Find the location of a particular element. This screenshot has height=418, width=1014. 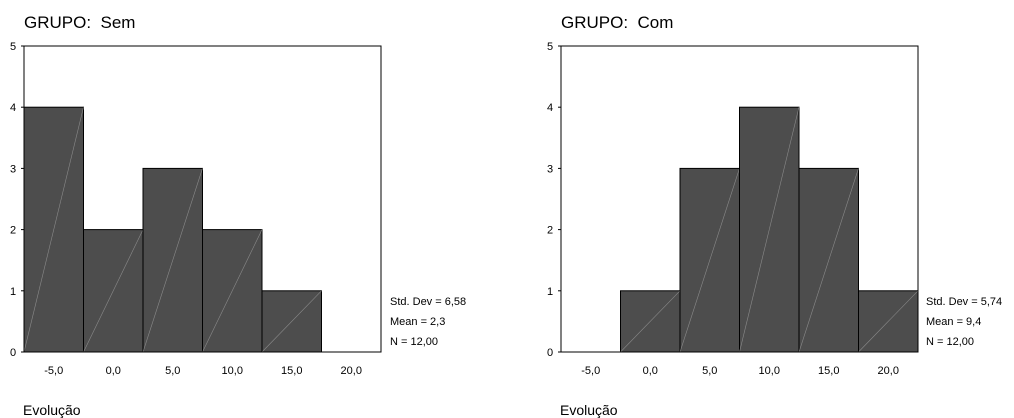

mean-label: Mean = 2,3 is located at coordinates (418, 322).